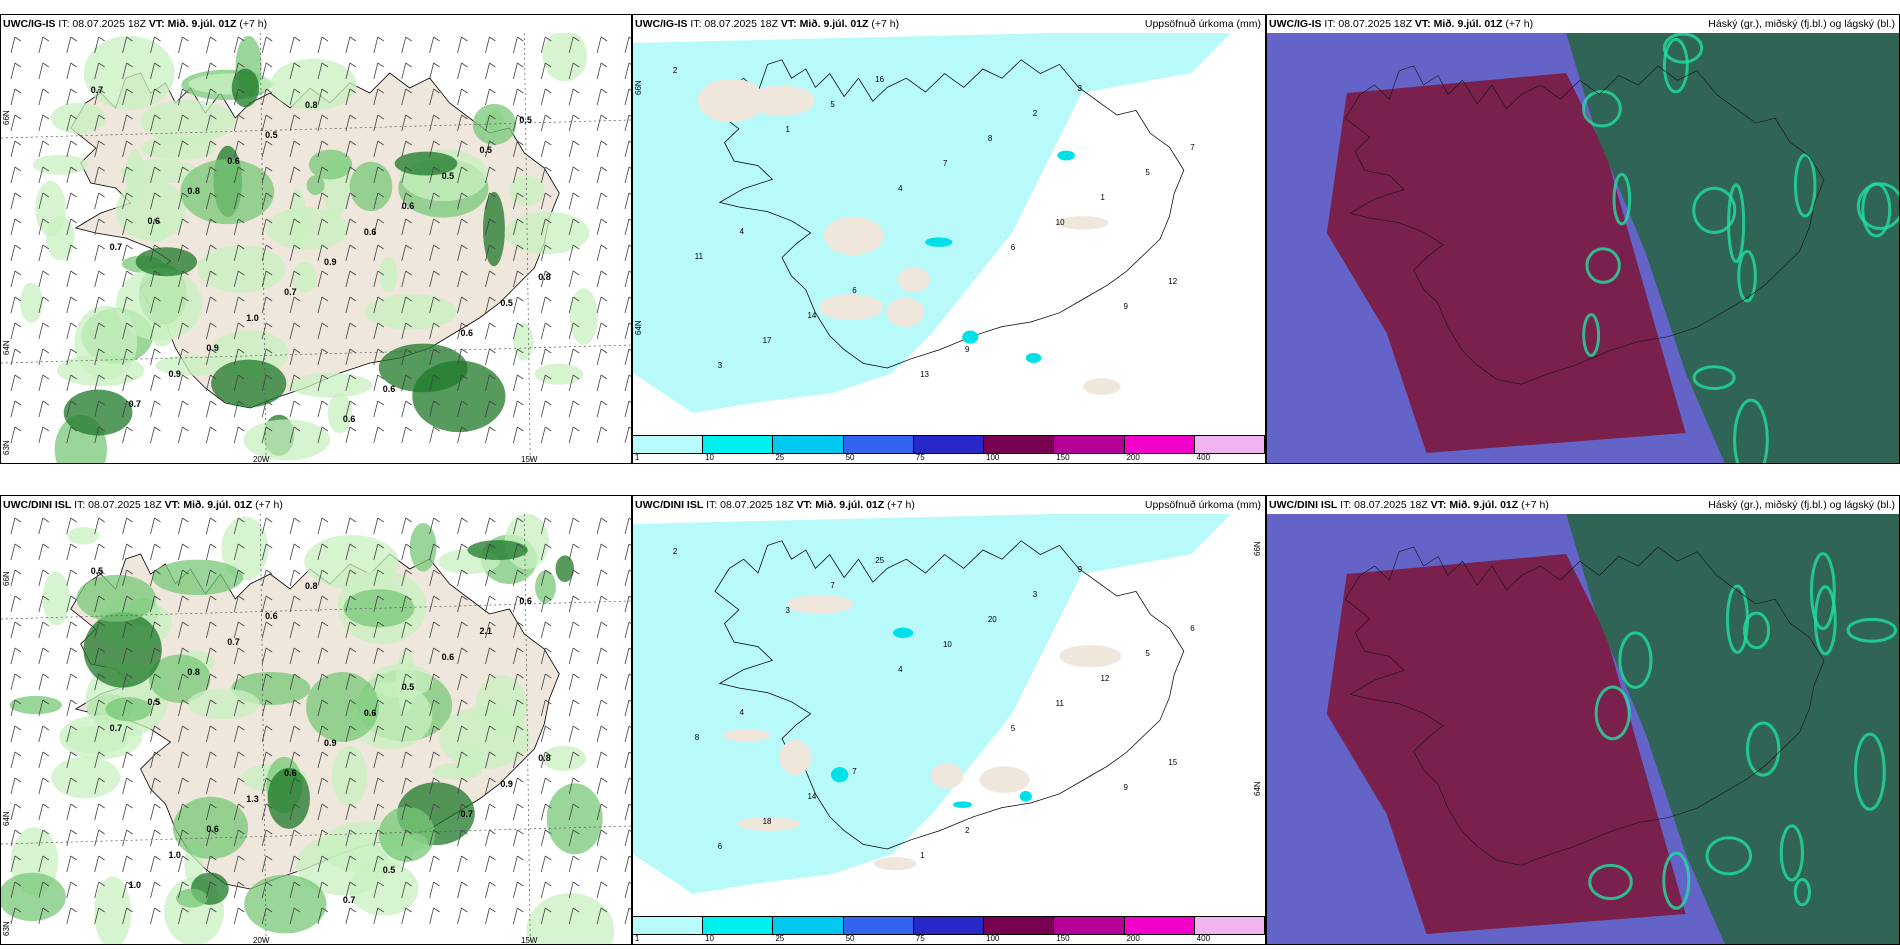 The width and height of the screenshot is (1900, 950). I want to click on colorbar-tick-label: 1, so click(637, 457).